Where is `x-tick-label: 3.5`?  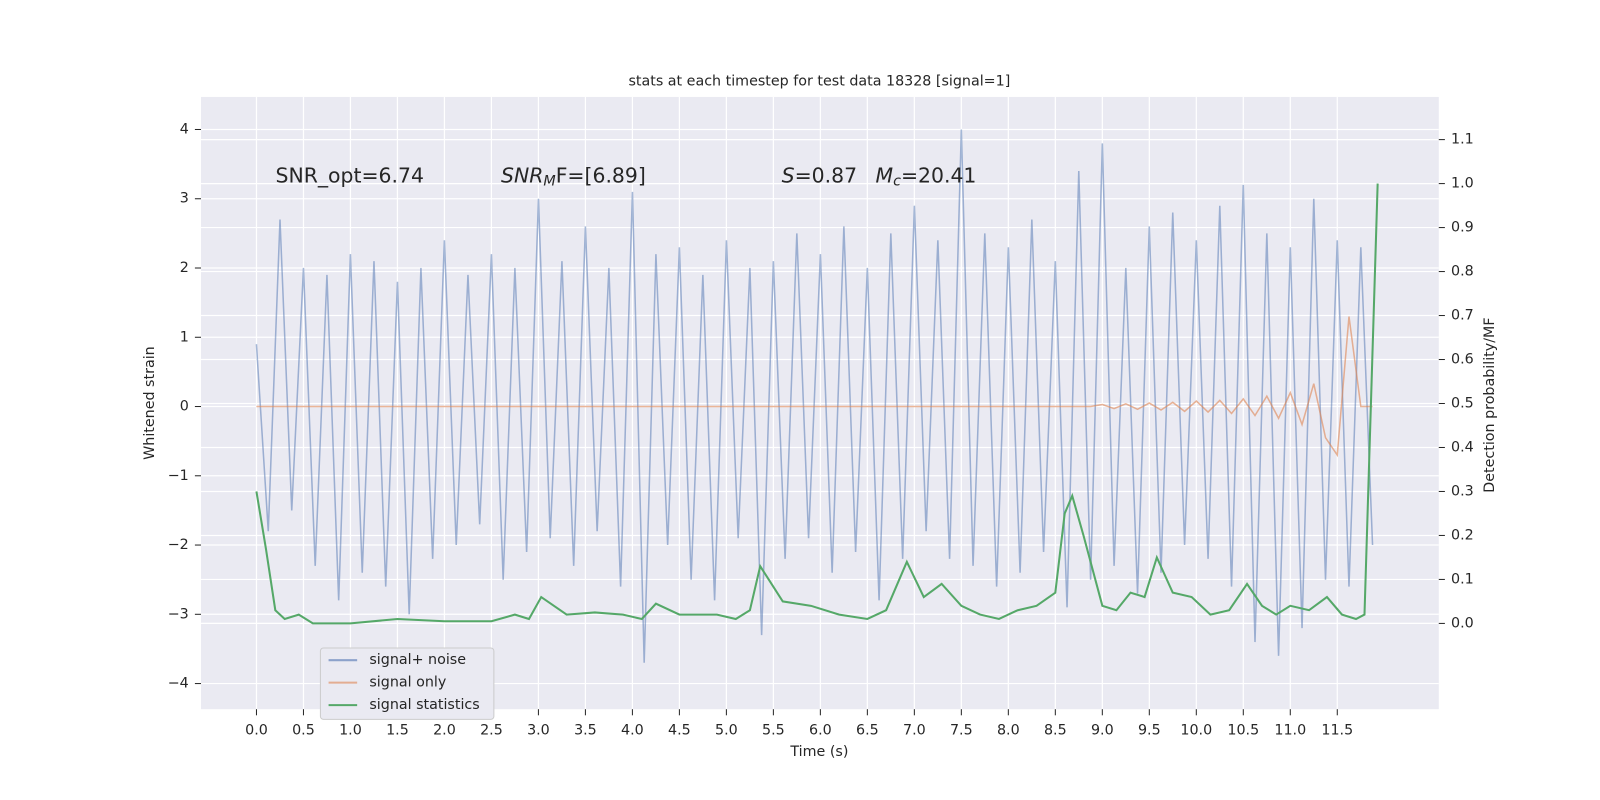 x-tick-label: 3.5 is located at coordinates (585, 731).